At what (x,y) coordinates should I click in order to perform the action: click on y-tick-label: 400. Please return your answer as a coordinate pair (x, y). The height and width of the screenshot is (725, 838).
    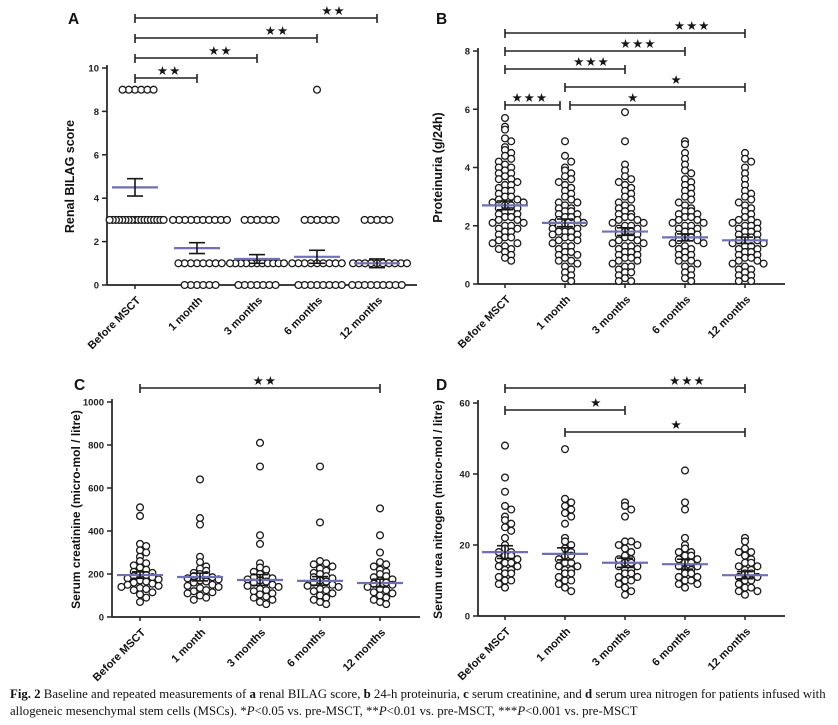
    Looking at the image, I should click on (96, 532).